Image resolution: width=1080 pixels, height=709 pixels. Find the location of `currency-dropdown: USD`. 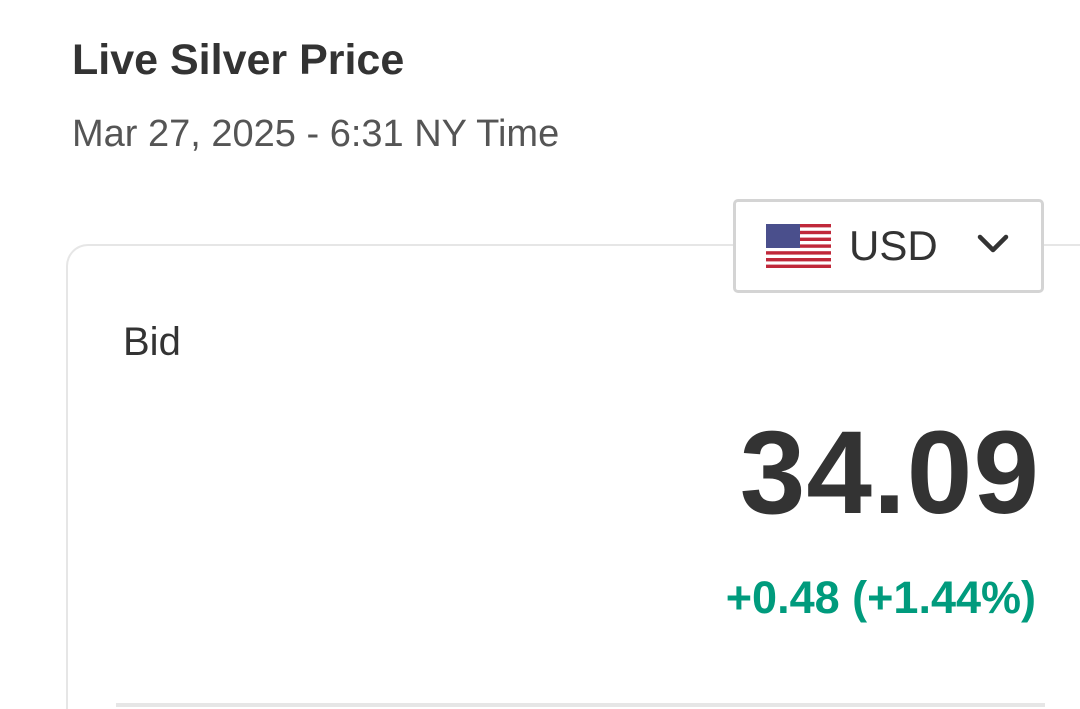

currency-dropdown: USD is located at coordinates (888, 246).